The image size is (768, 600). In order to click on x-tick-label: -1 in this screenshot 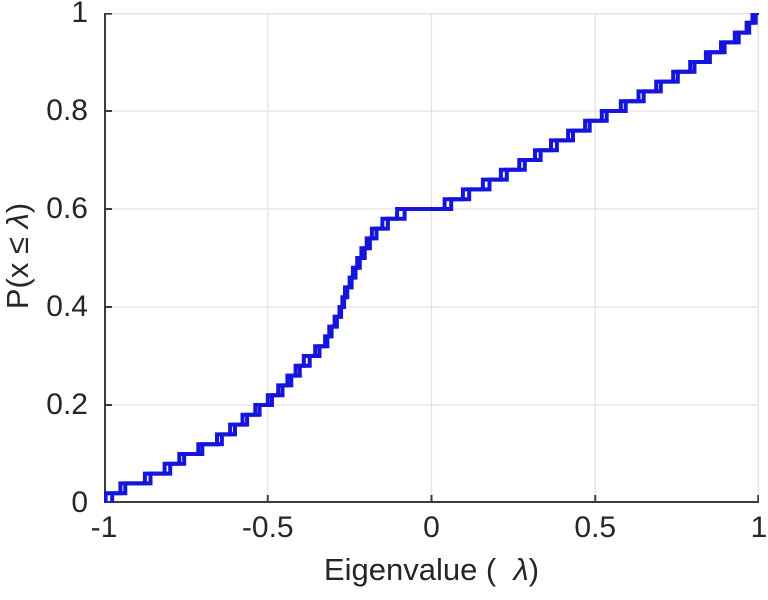, I will do `click(104, 527)`.